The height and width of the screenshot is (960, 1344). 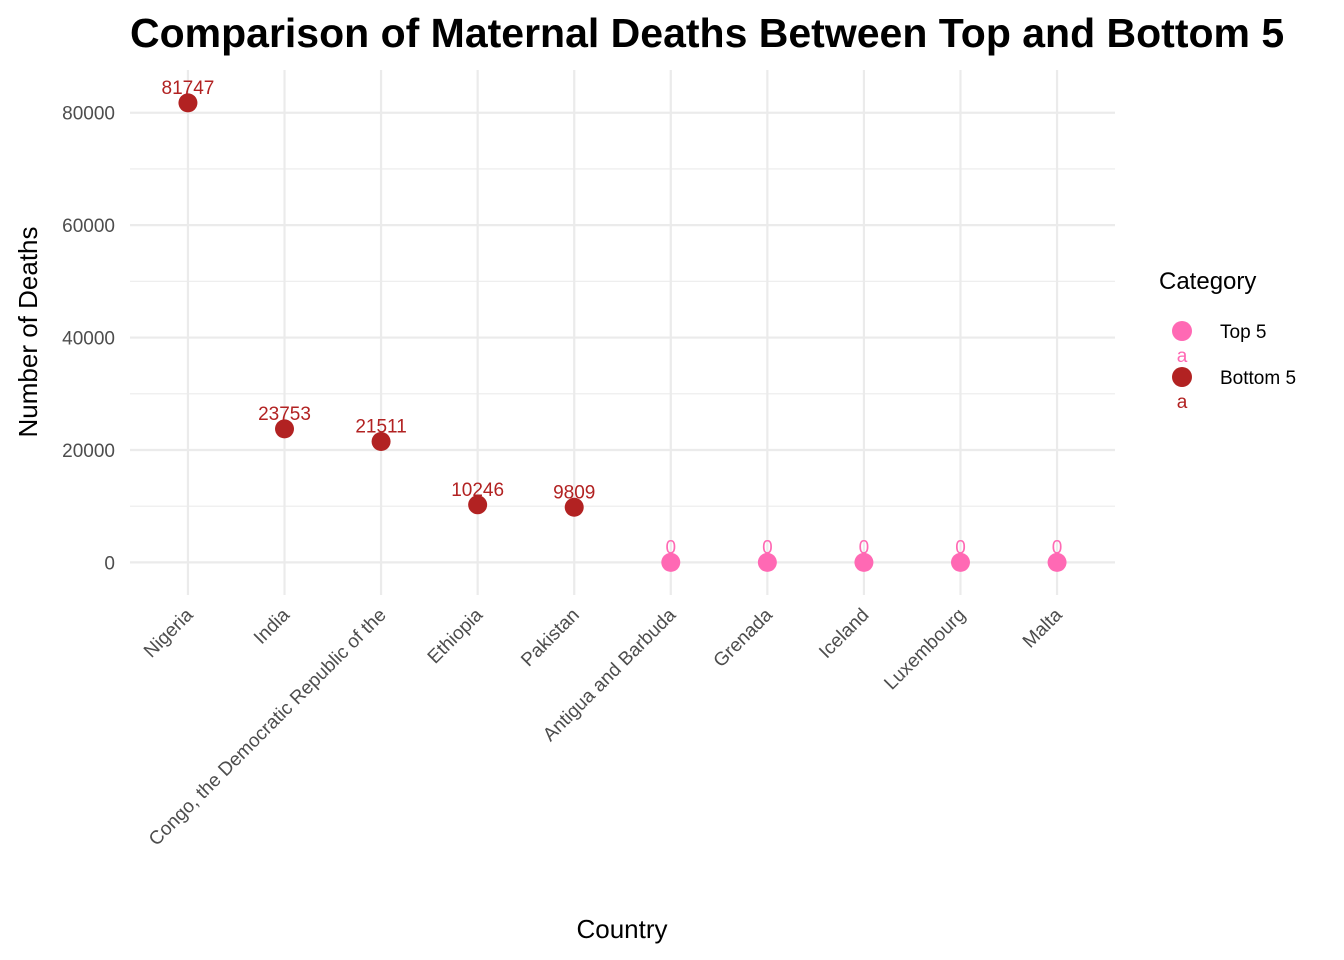 What do you see at coordinates (550, 638) in the screenshot?
I see `x-tick-label: Pakistan` at bounding box center [550, 638].